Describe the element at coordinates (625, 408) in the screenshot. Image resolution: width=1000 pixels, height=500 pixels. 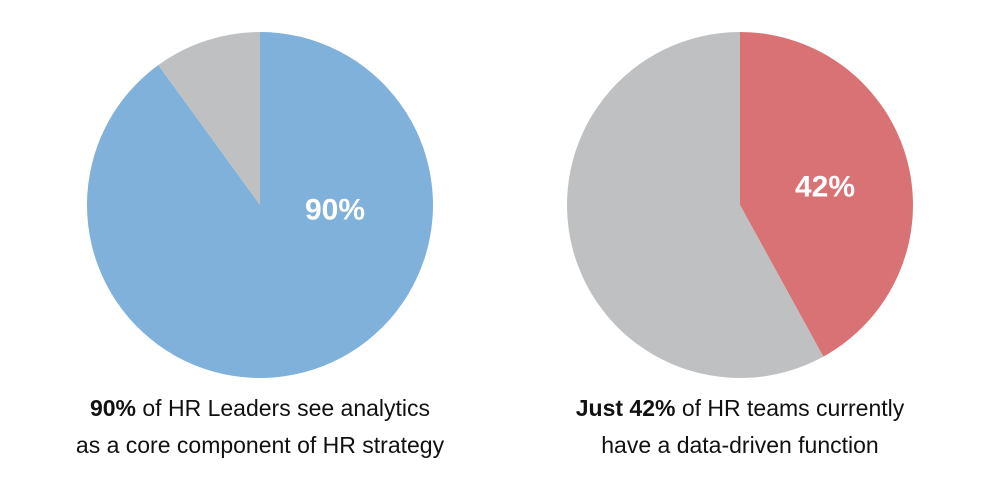
I see `caption-bold: Just 42%` at that location.